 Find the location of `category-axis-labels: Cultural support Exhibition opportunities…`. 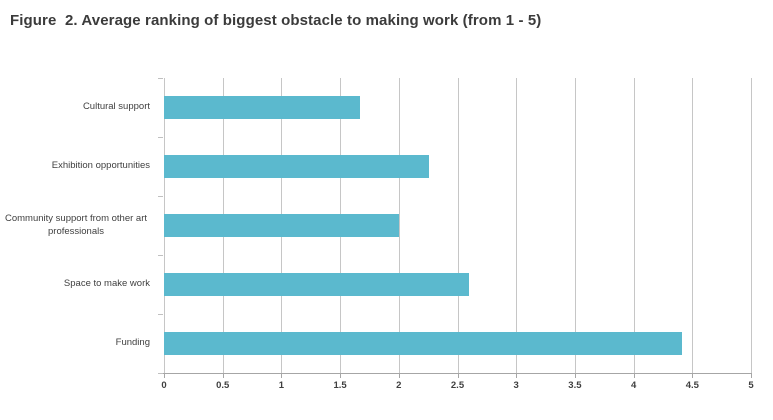

category-axis-labels: Cultural support Exhibition opportunities… is located at coordinates (78, 225).